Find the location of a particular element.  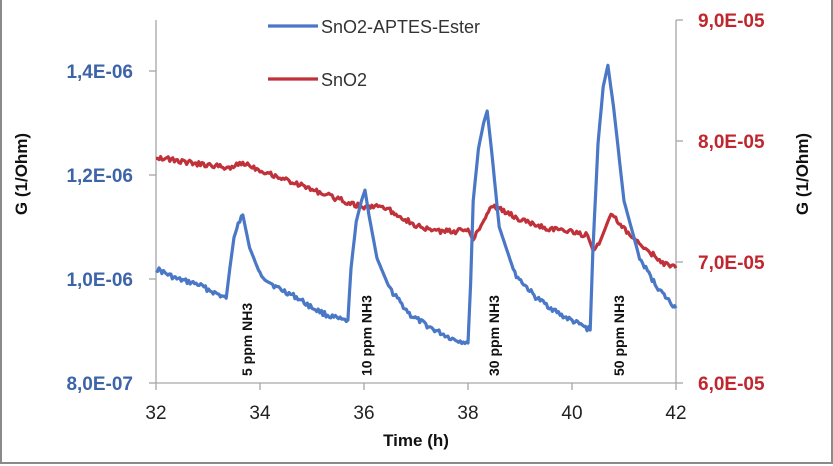

left-tick-label: 1,0E-06 is located at coordinates (99, 280).